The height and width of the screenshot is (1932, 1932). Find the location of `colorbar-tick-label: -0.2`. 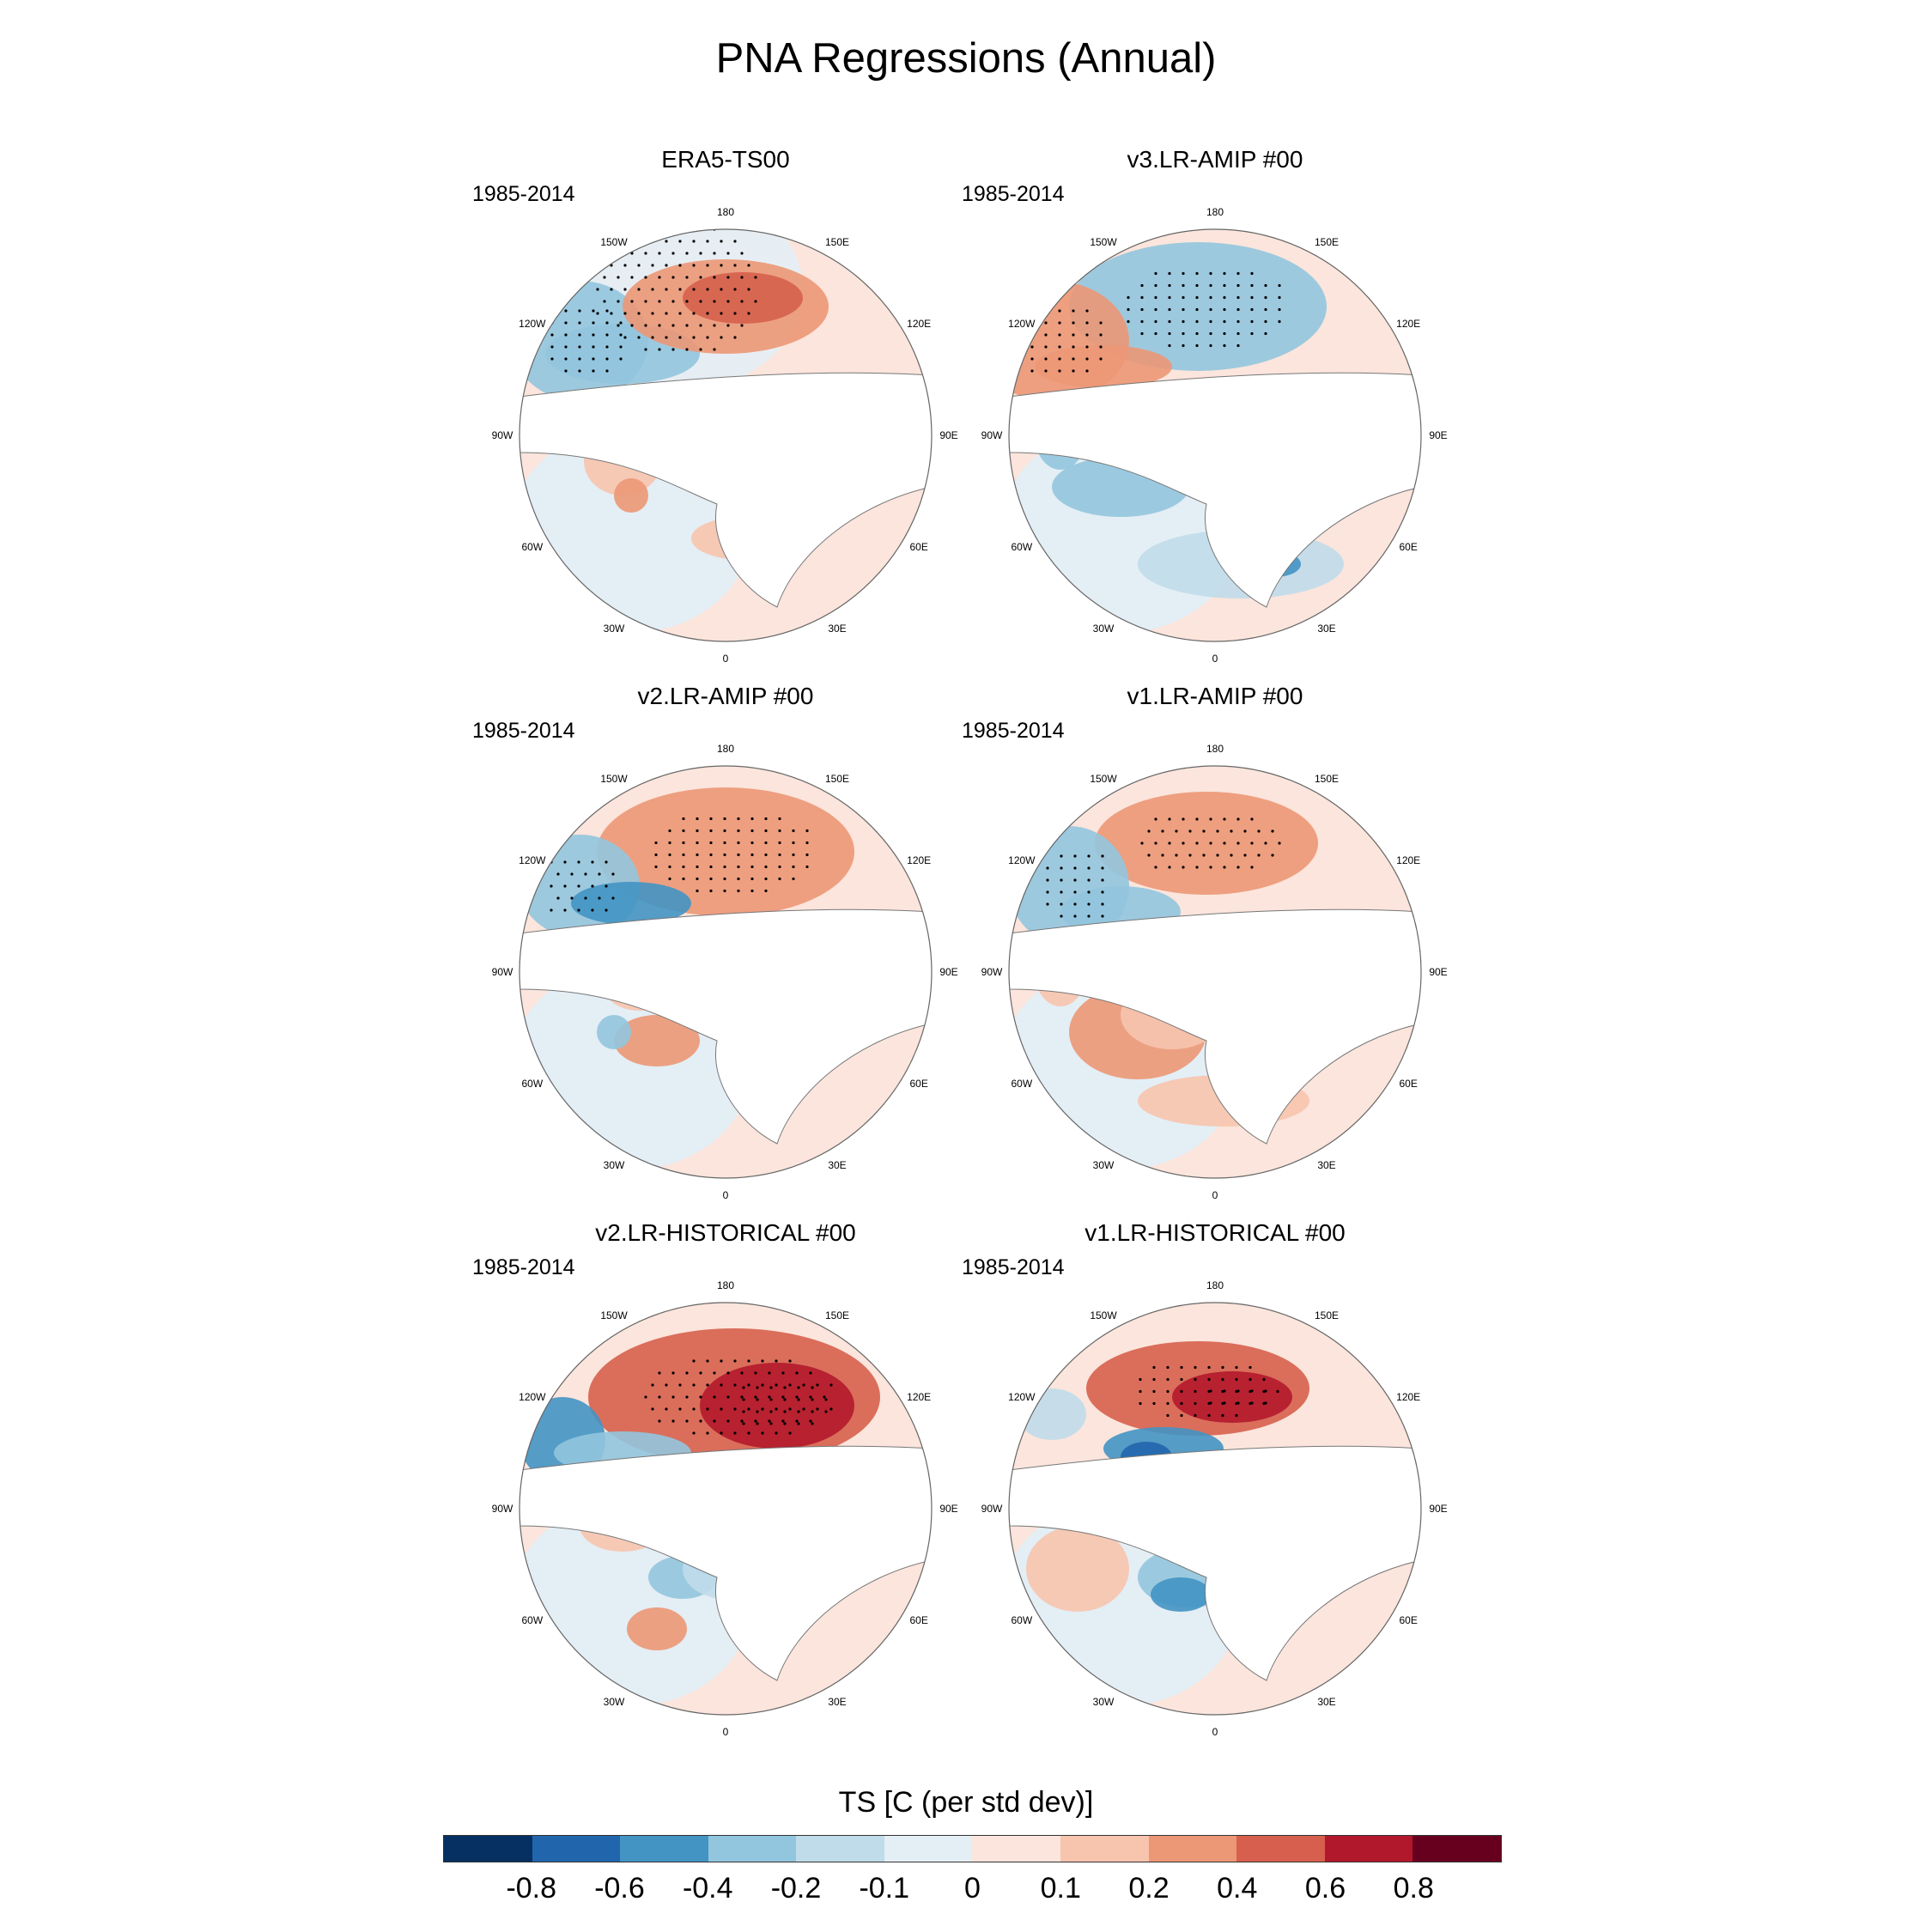

colorbar-tick-label: -0.2 is located at coordinates (796, 1888).